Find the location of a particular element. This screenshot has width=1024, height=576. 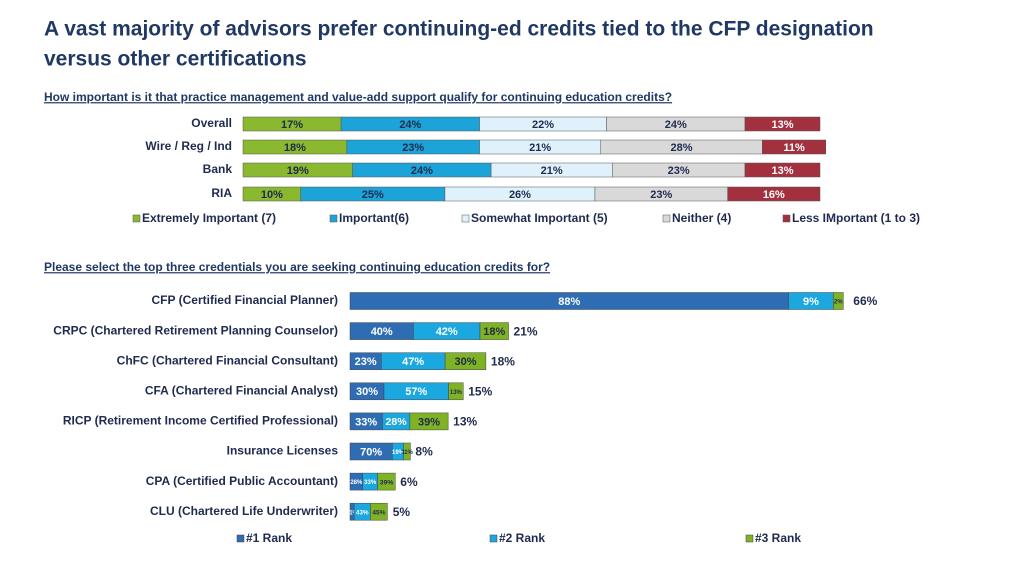

value-label: 57% is located at coordinates (416, 392).